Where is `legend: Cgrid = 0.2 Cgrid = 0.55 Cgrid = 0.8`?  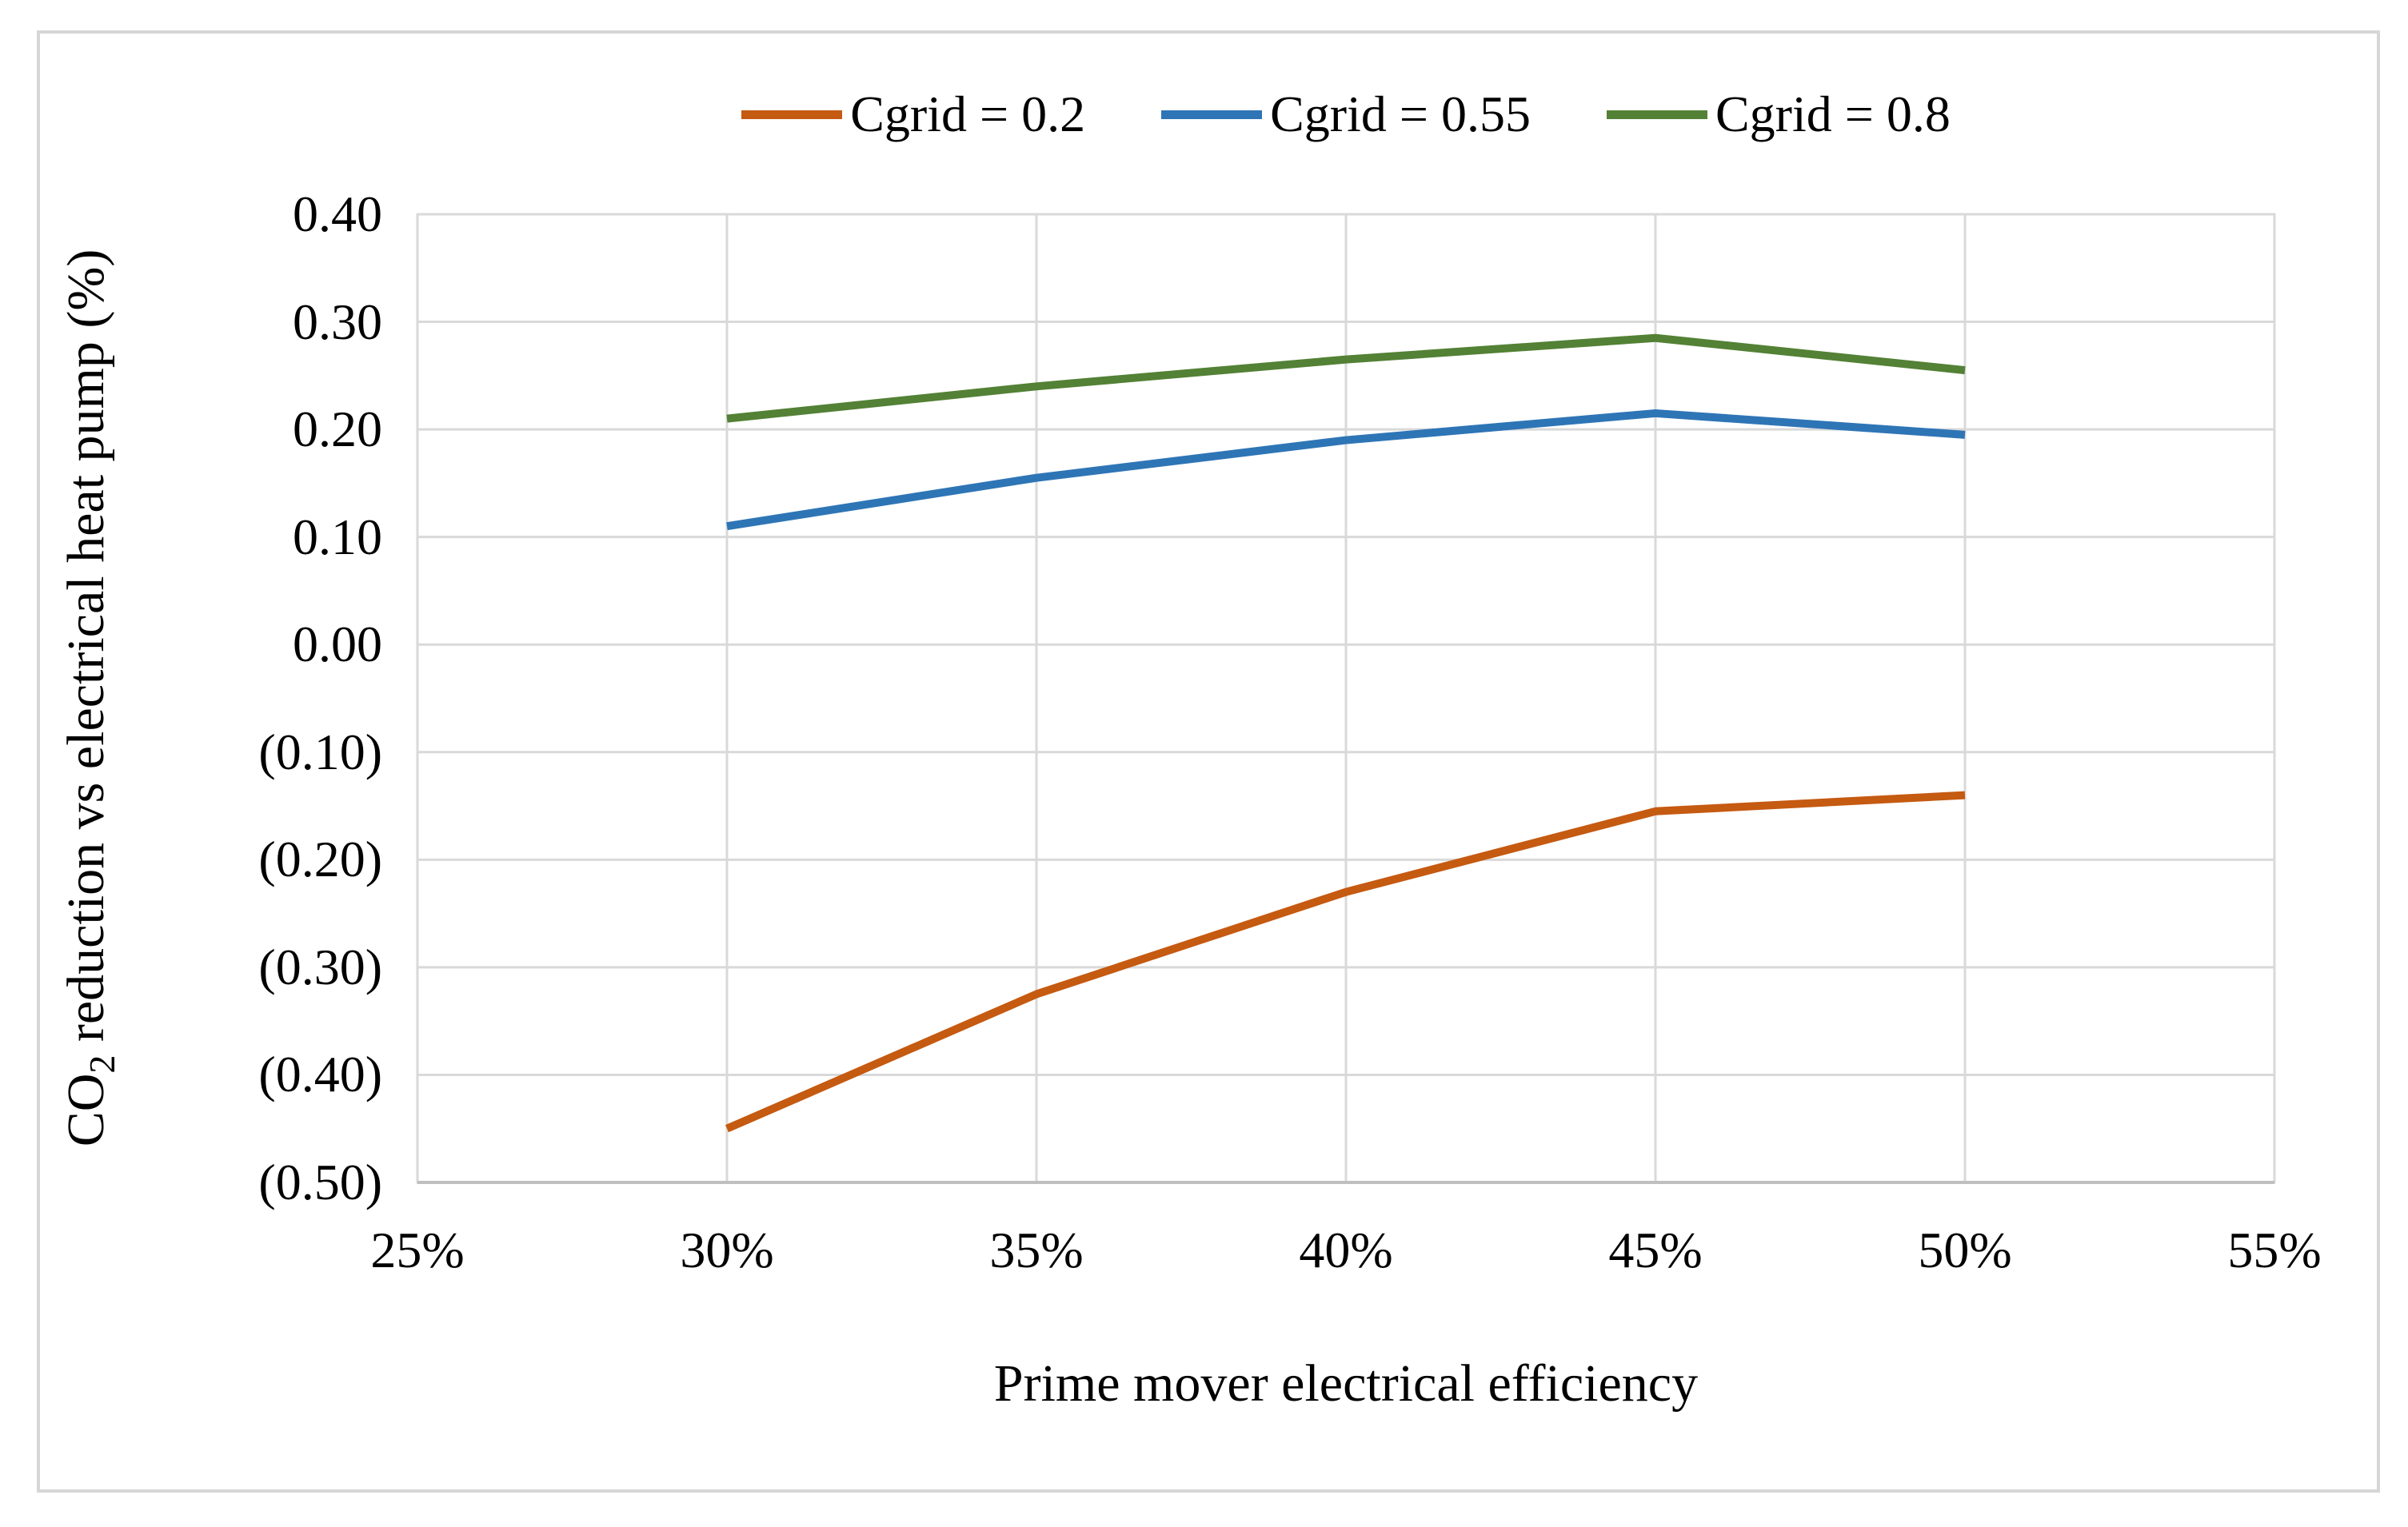
legend: Cgrid = 0.2 Cgrid = 0.55 Cgrid = 0.8 is located at coordinates (1345, 114).